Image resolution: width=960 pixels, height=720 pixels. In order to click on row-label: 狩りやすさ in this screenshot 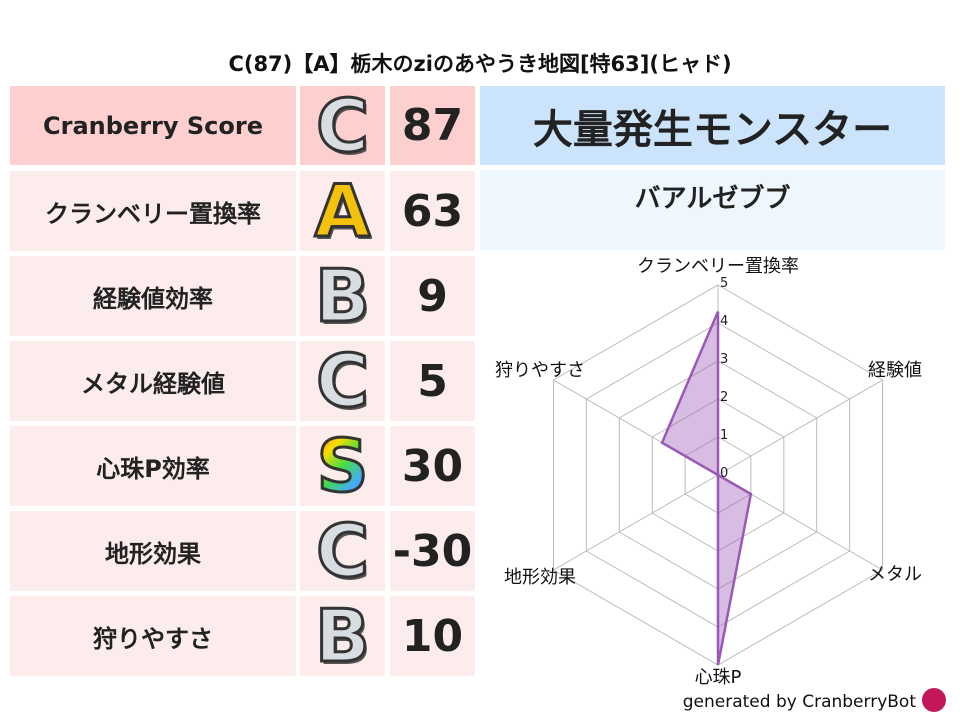, I will do `click(153, 636)`.